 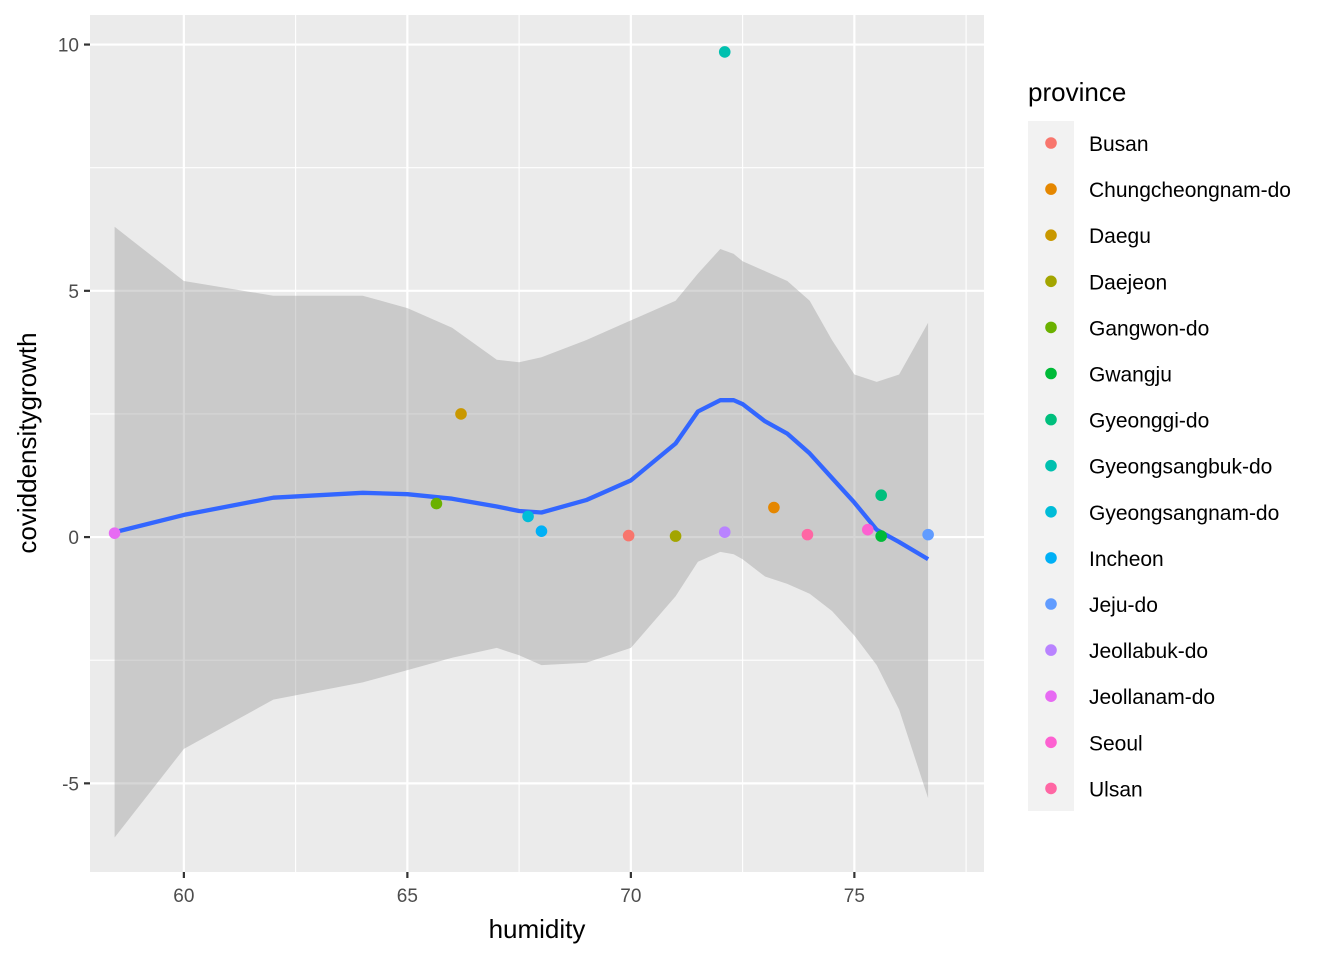 I want to click on legend-label: Busan, so click(x=1119, y=144).